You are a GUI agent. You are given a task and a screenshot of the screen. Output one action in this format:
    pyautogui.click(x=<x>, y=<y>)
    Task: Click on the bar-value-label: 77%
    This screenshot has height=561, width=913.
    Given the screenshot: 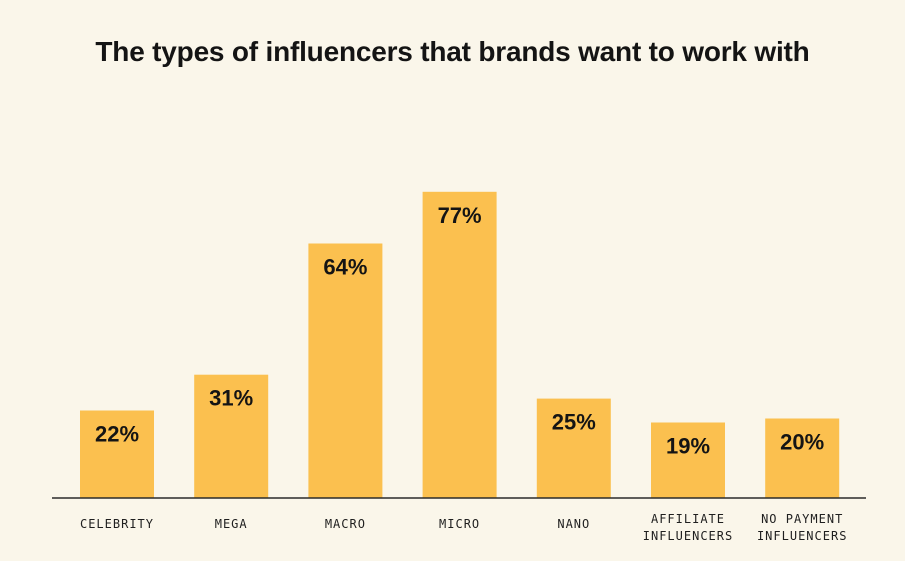 What is the action you would take?
    pyautogui.click(x=460, y=215)
    